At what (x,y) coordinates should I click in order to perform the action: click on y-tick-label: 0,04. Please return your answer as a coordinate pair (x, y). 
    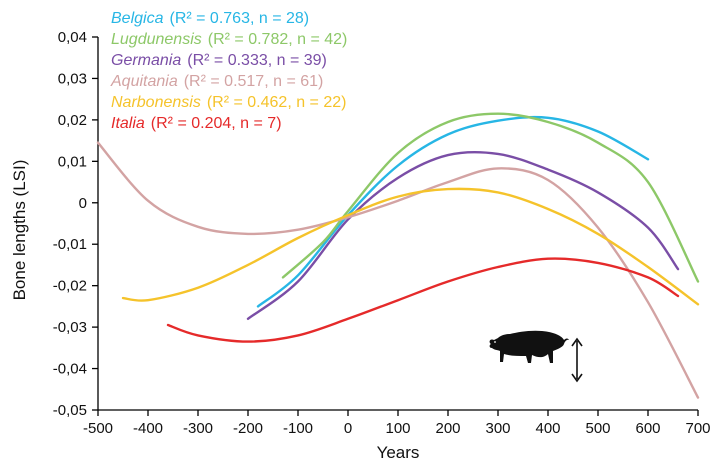
    Looking at the image, I should click on (72, 37).